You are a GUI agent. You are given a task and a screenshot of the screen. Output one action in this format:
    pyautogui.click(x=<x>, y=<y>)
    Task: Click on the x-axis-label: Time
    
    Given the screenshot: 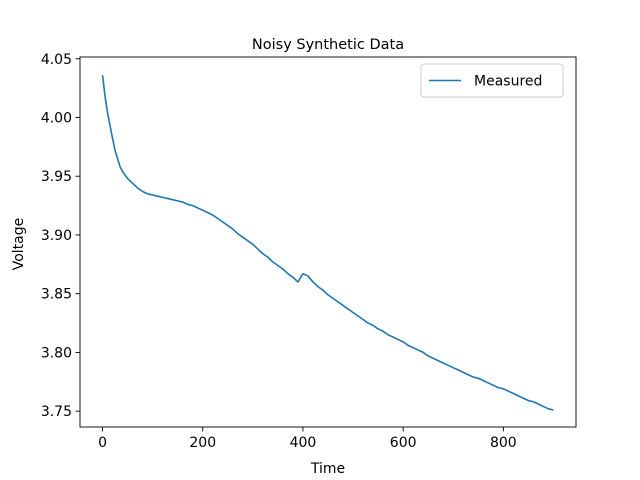 What is the action you would take?
    pyautogui.click(x=327, y=469)
    